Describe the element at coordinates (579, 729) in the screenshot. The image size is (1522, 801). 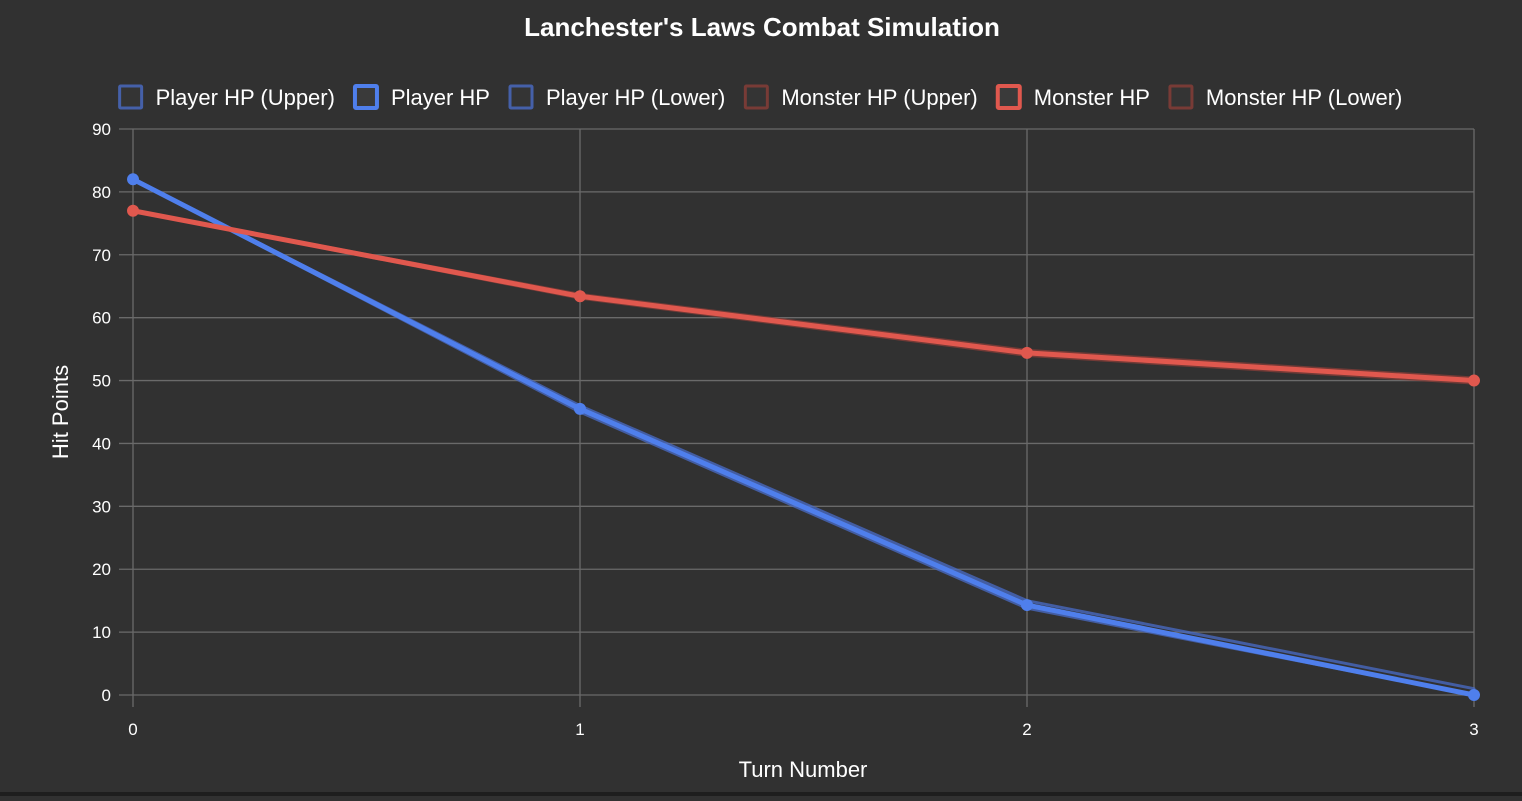
I see `x-tick-label: 1` at that location.